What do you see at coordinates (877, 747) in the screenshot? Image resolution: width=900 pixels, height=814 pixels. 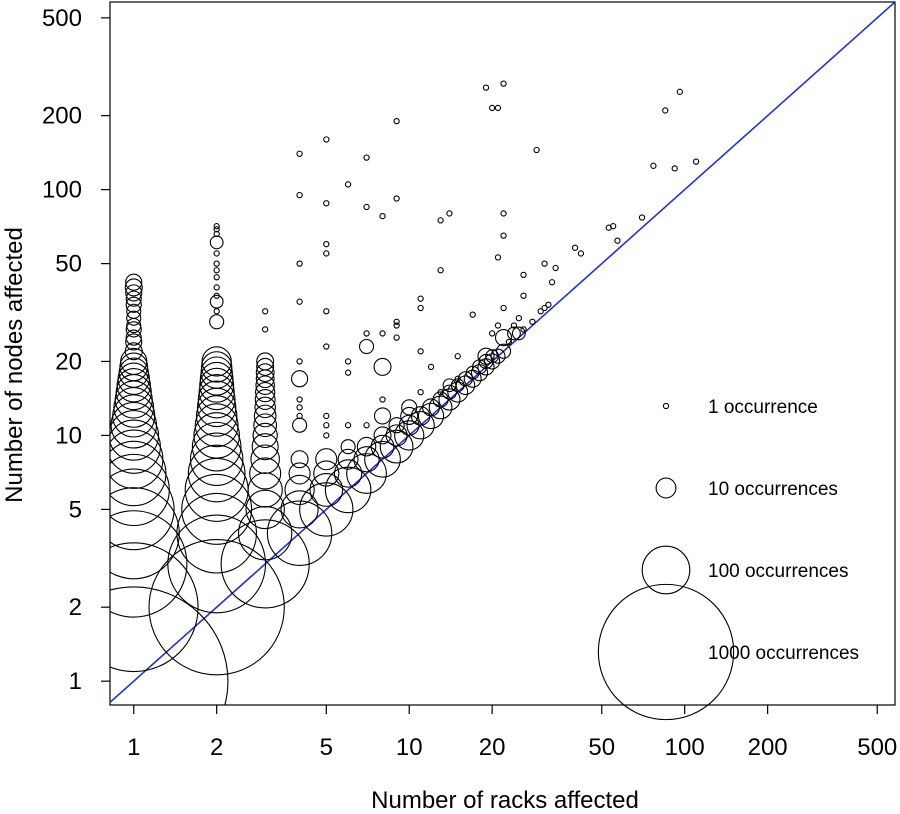 I see `x-tick-label: 500` at bounding box center [877, 747].